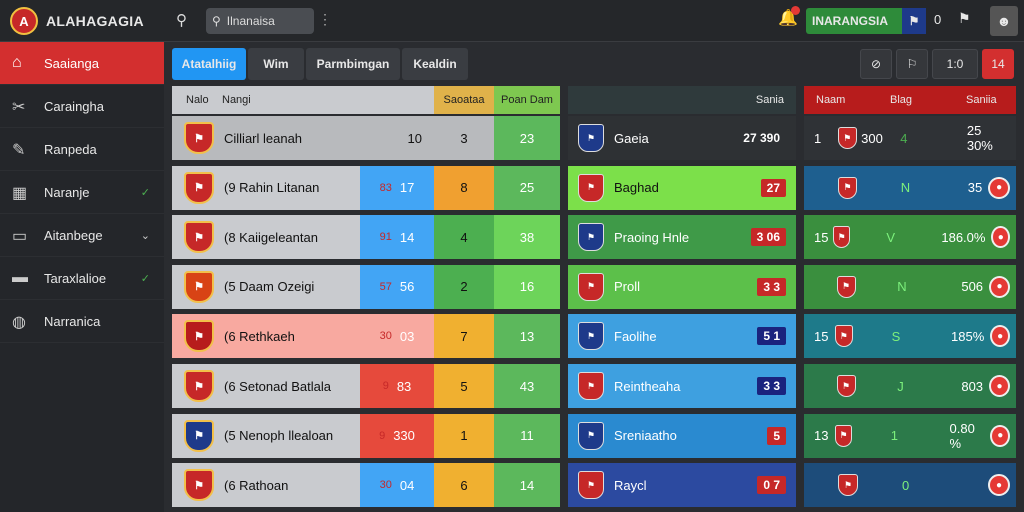 Image resolution: width=1024 pixels, height=512 pixels. I want to click on mid-team-name: Sreniaatho, so click(645, 436).